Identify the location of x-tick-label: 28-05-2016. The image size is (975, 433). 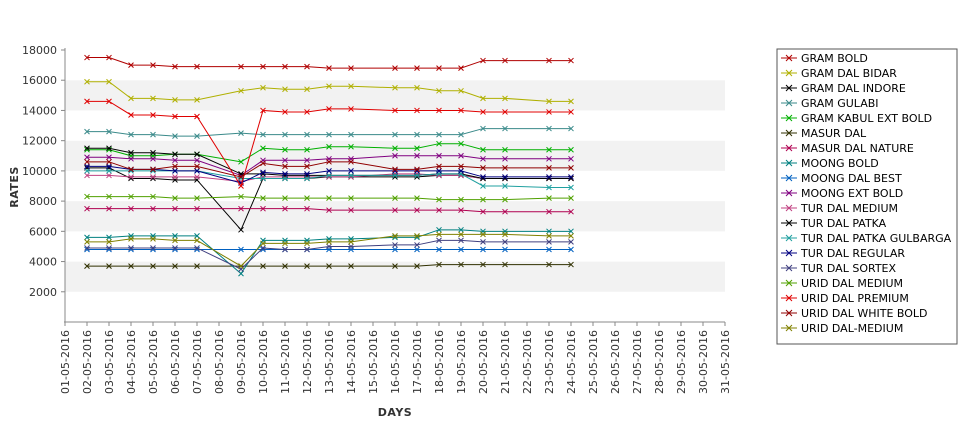
(659, 362).